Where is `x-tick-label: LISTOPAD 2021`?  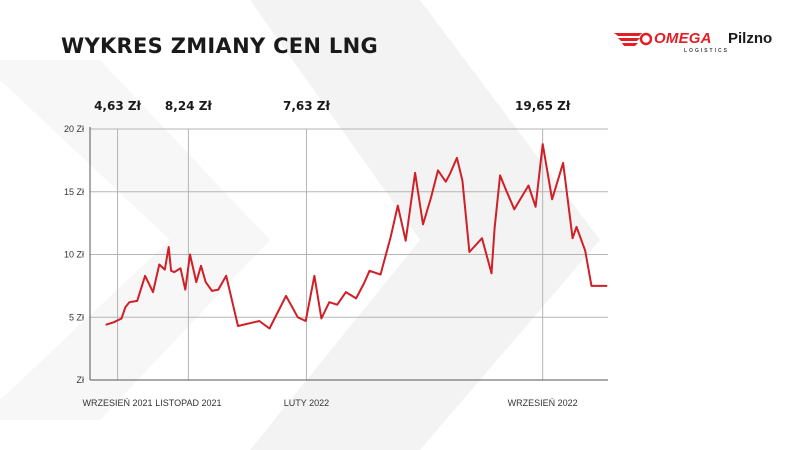 x-tick-label: LISTOPAD 2021 is located at coordinates (188, 403).